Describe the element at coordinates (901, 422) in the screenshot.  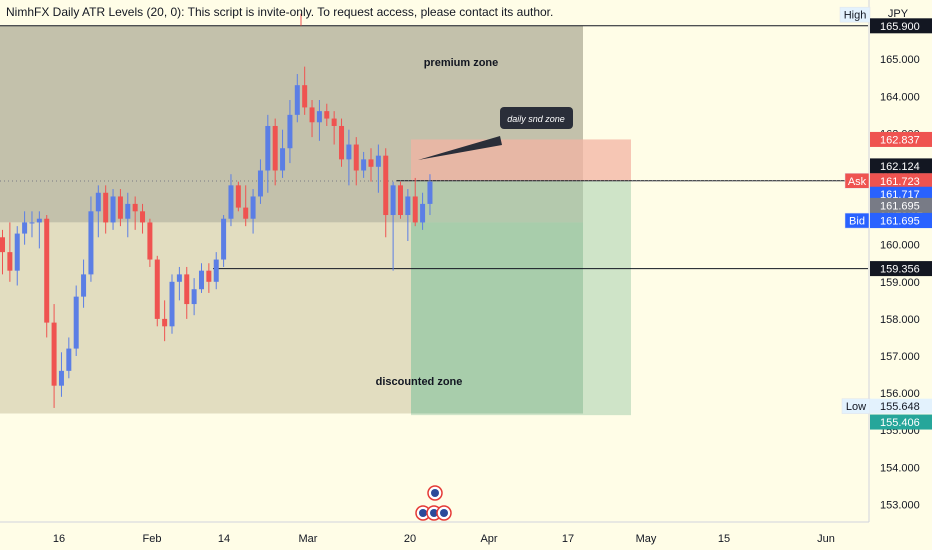
I see `stop-tag-bg` at that location.